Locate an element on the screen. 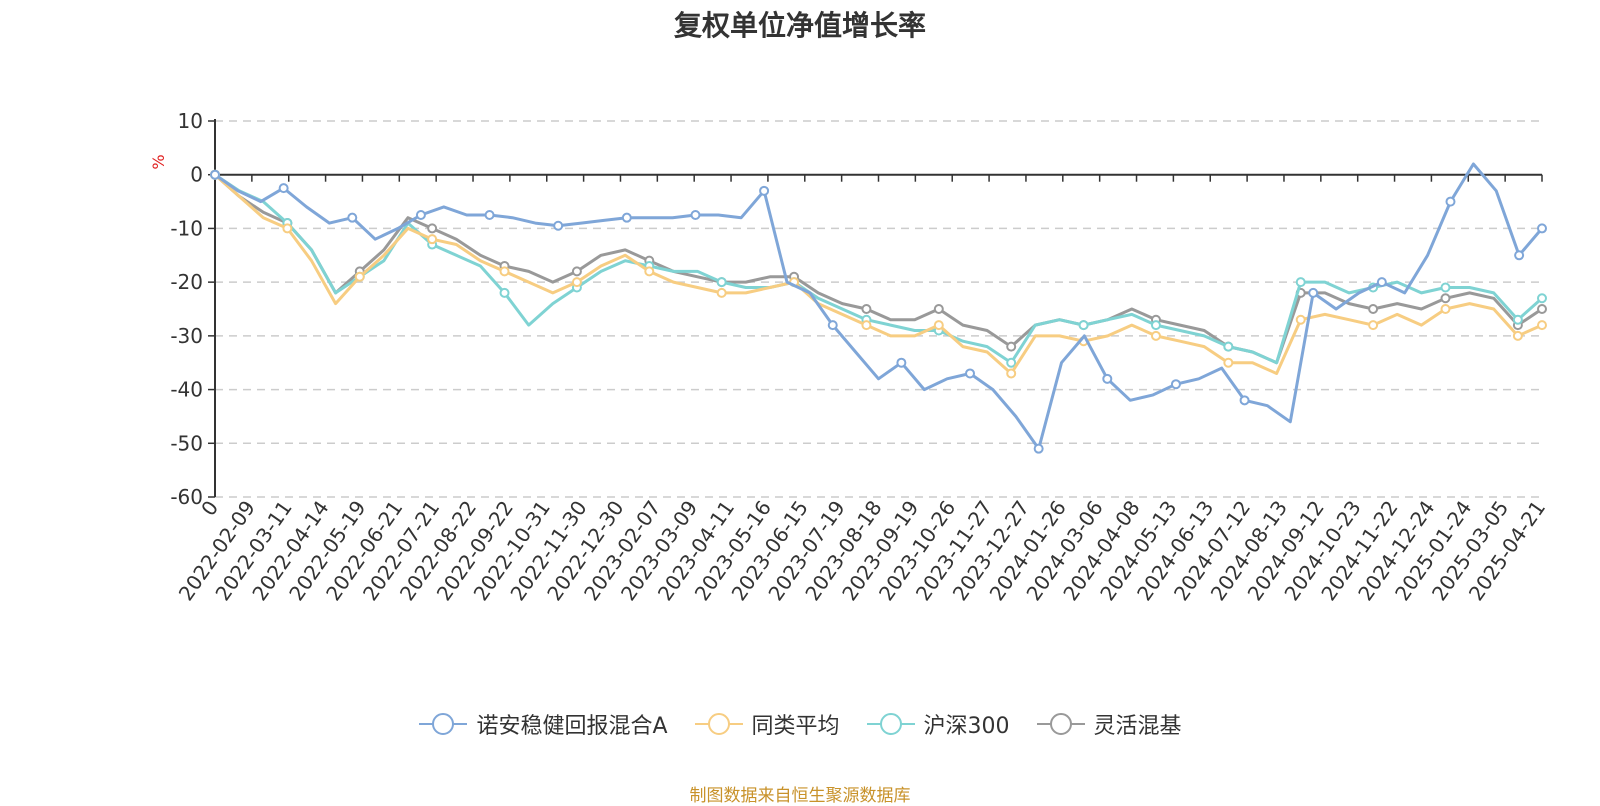 The height and width of the screenshot is (806, 1600). y-tick-label: -60 is located at coordinates (186, 497).